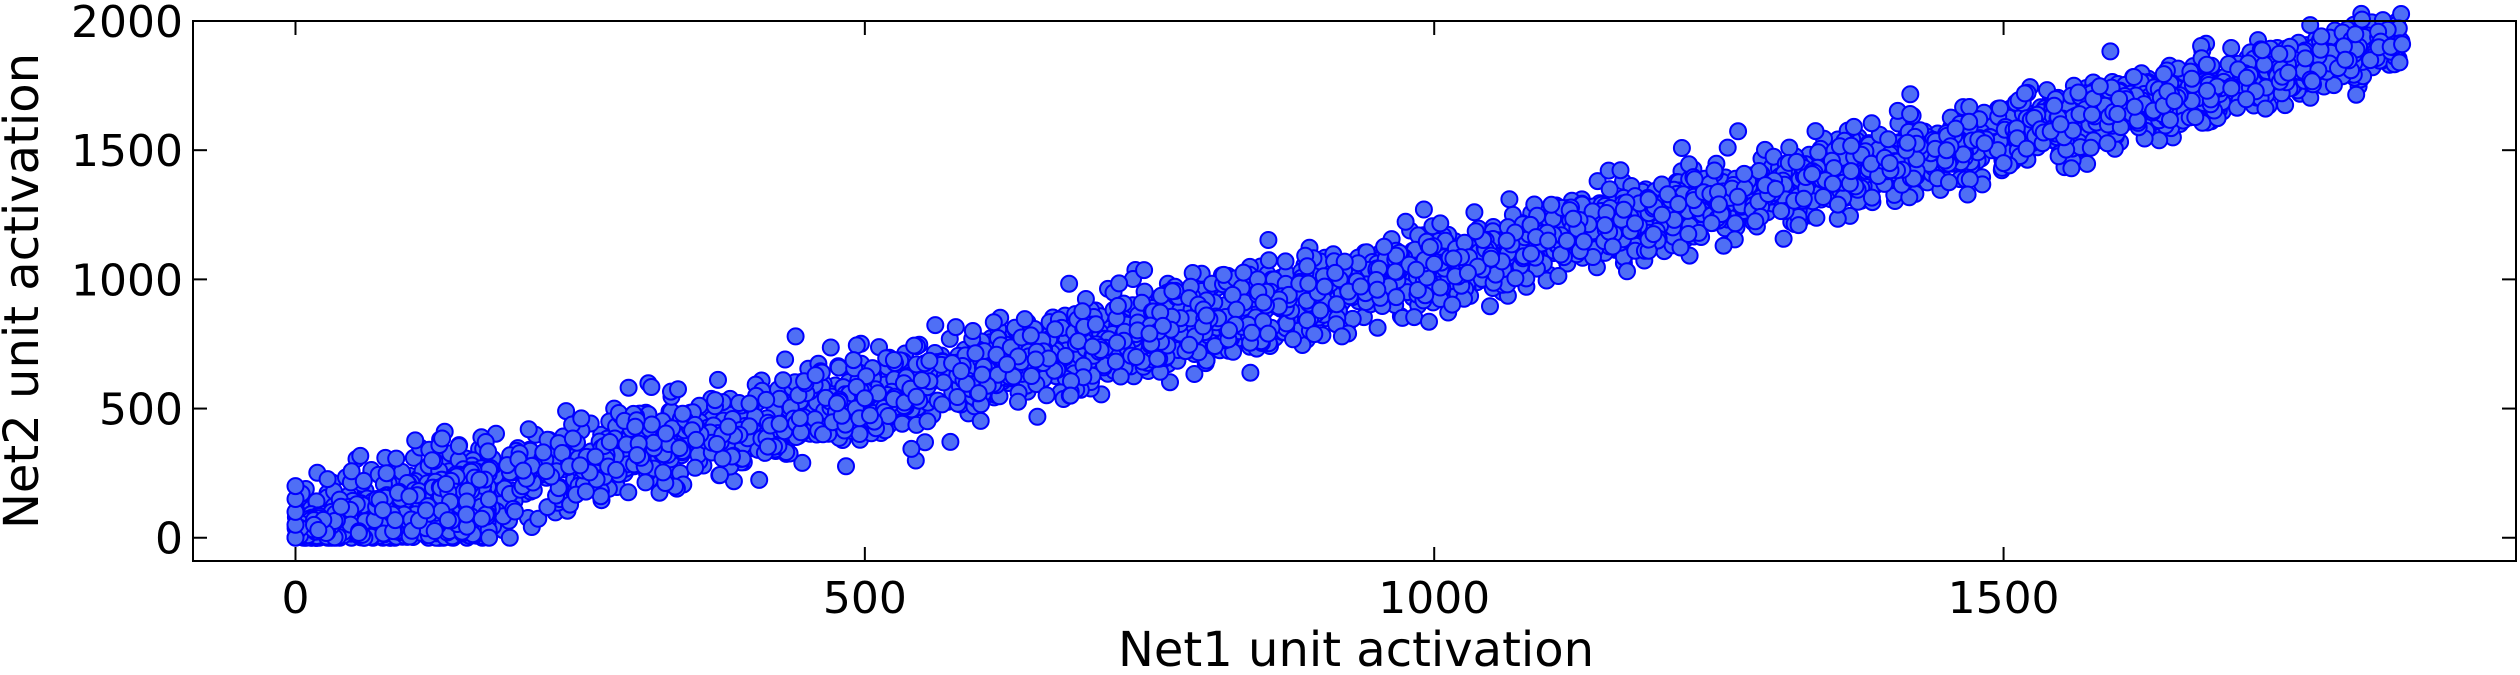 The image size is (2520, 675). I want to click on x-tick-label: 500, so click(865, 598).